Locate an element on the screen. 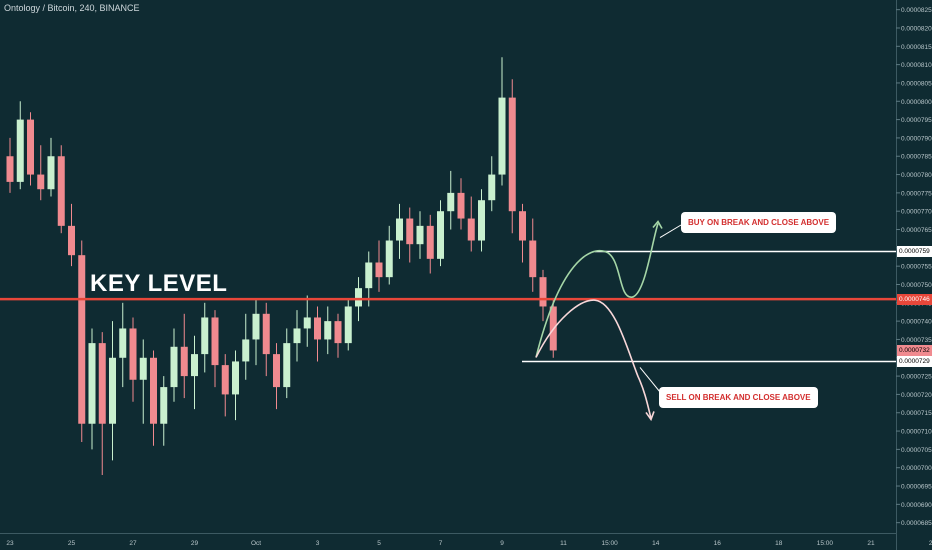 The width and height of the screenshot is (932, 550). price-axis-label: 0.0000795 is located at coordinates (916, 120).